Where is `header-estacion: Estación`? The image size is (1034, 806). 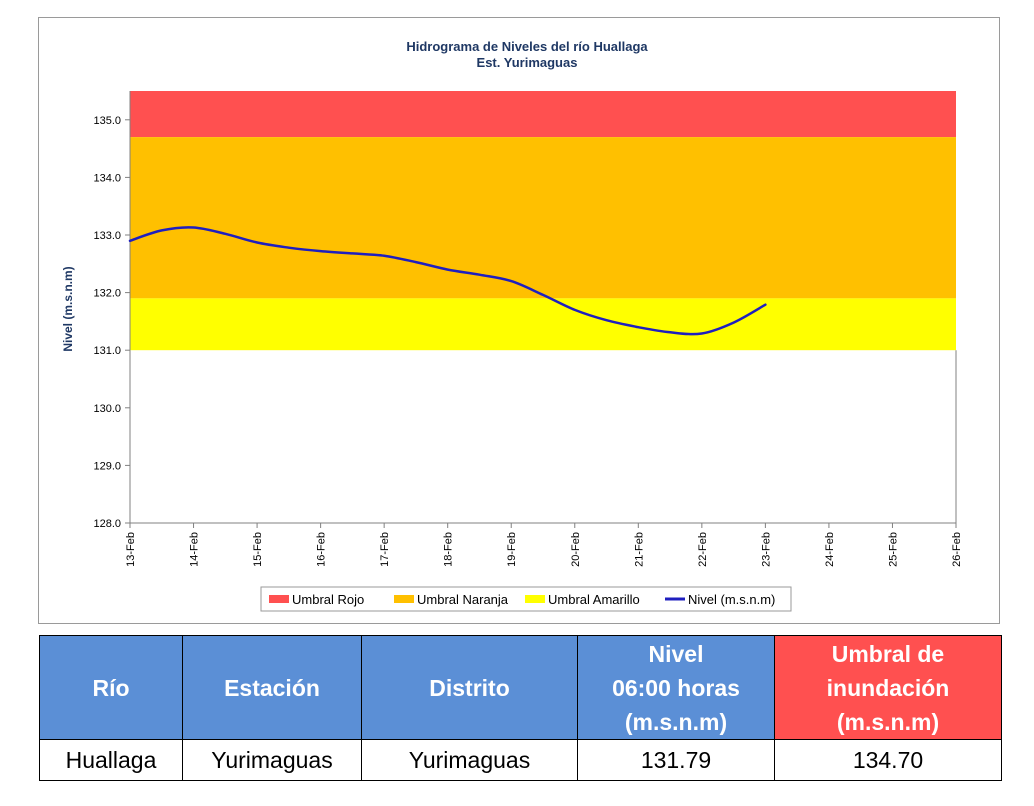 header-estacion: Estación is located at coordinates (272, 687).